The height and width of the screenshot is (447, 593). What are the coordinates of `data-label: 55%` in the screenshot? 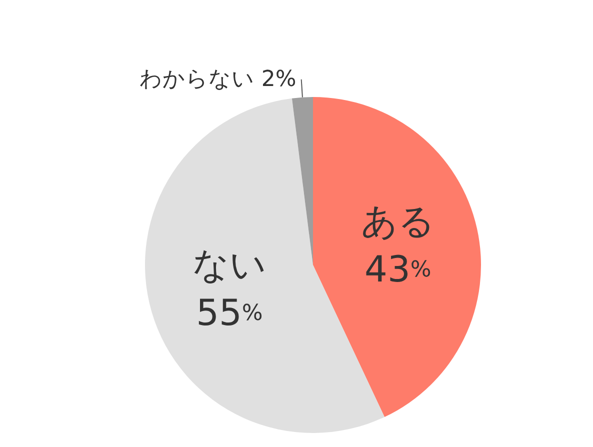 It's located at (229, 313).